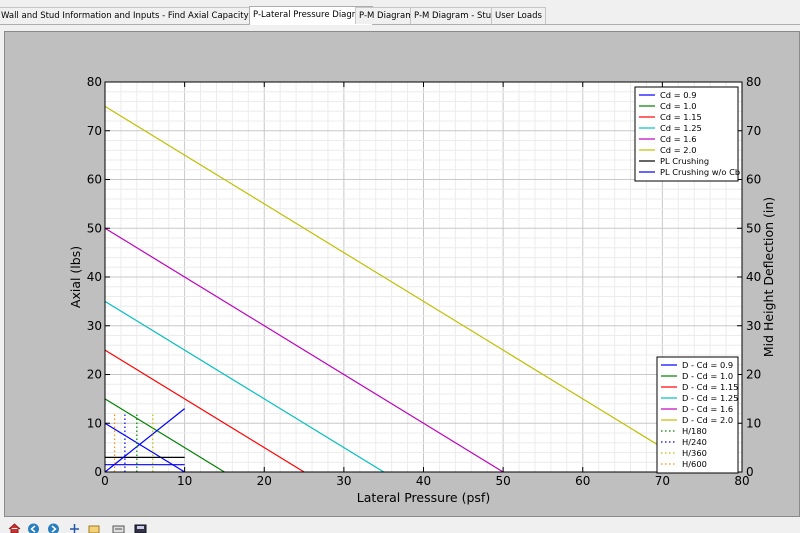 Image resolution: width=800 pixels, height=533 pixels. I want to click on legend-label: D - Cd = 1.25, so click(710, 398).